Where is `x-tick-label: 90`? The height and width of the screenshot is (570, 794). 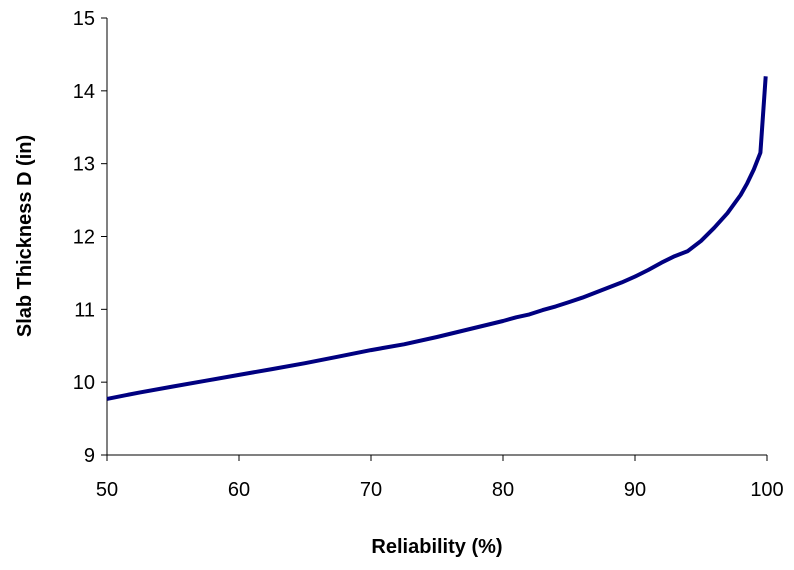 x-tick-label: 90 is located at coordinates (635, 490).